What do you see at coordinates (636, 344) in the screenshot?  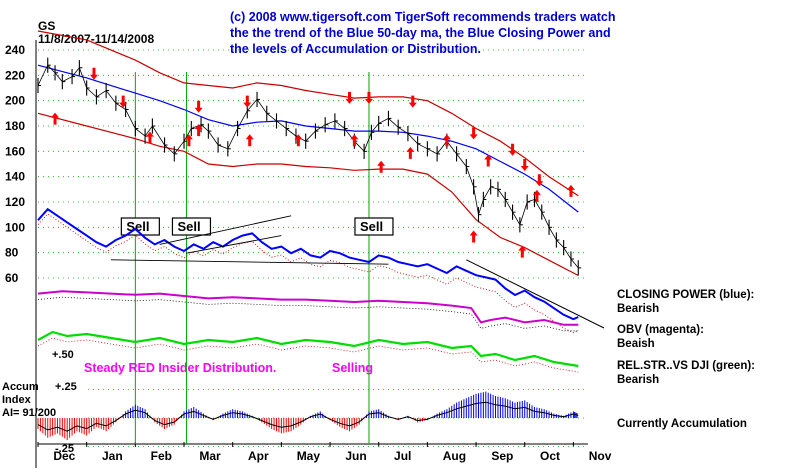 I see `obv-status: Beaish` at bounding box center [636, 344].